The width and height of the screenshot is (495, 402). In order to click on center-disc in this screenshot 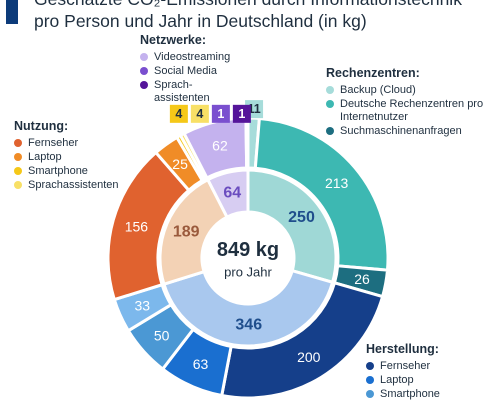, I will do `click(248, 258)`.